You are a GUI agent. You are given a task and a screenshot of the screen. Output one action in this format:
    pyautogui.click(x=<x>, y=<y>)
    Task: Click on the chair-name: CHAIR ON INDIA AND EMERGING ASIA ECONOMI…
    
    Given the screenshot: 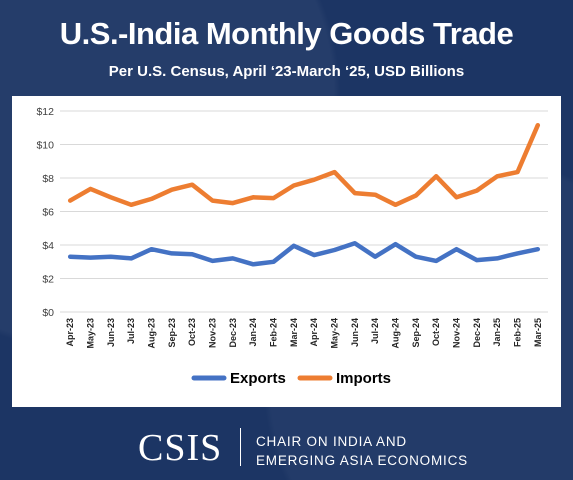 What is the action you would take?
    pyautogui.click(x=362, y=451)
    